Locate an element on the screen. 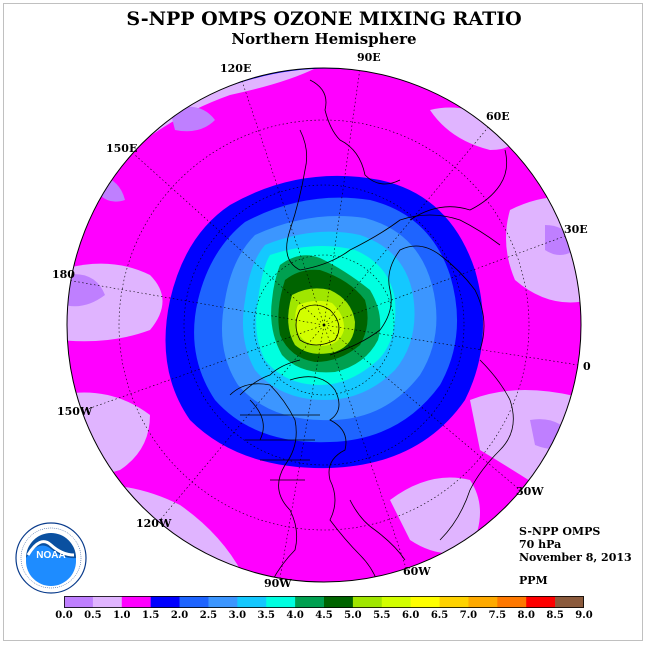  lon-label-90e: 90E is located at coordinates (369, 57).